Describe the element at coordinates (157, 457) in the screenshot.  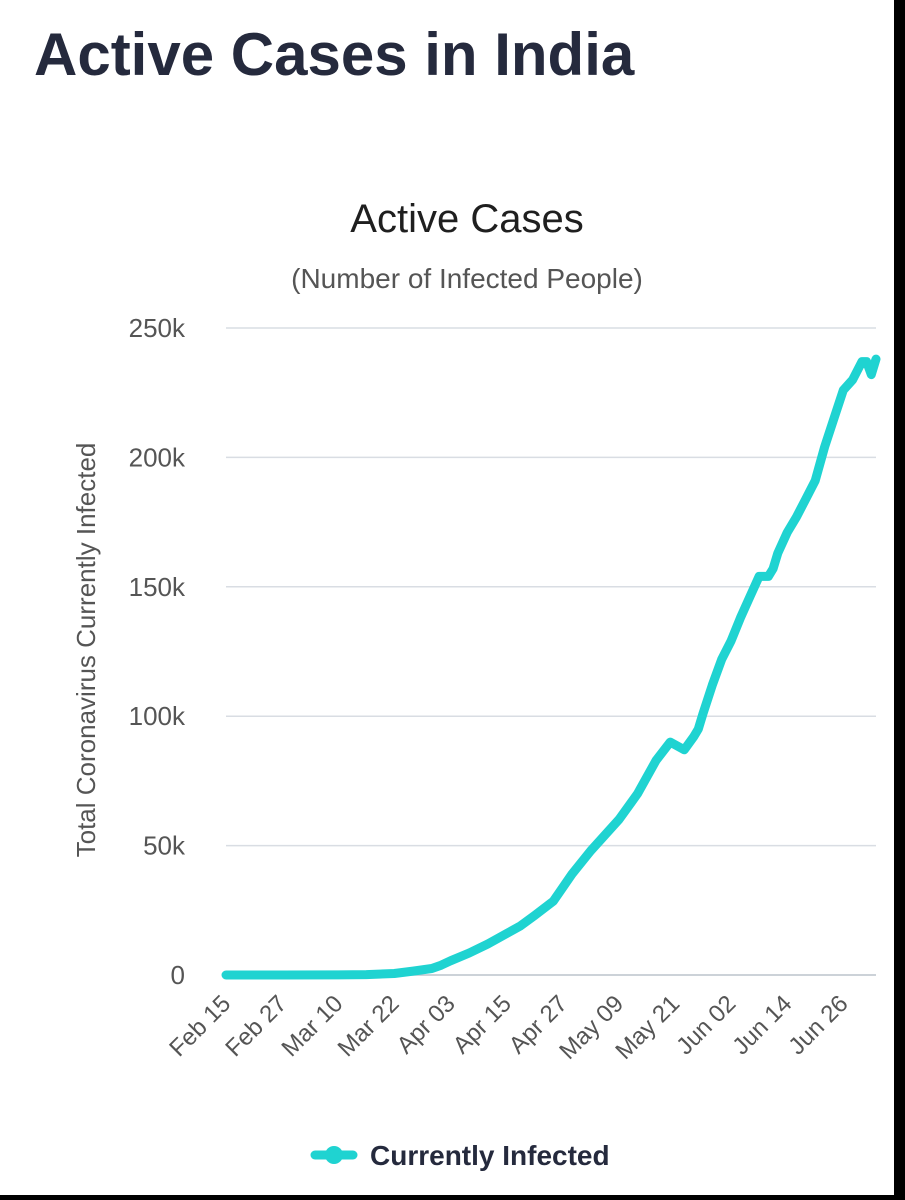
I see `y-tick-label: 200k` at that location.